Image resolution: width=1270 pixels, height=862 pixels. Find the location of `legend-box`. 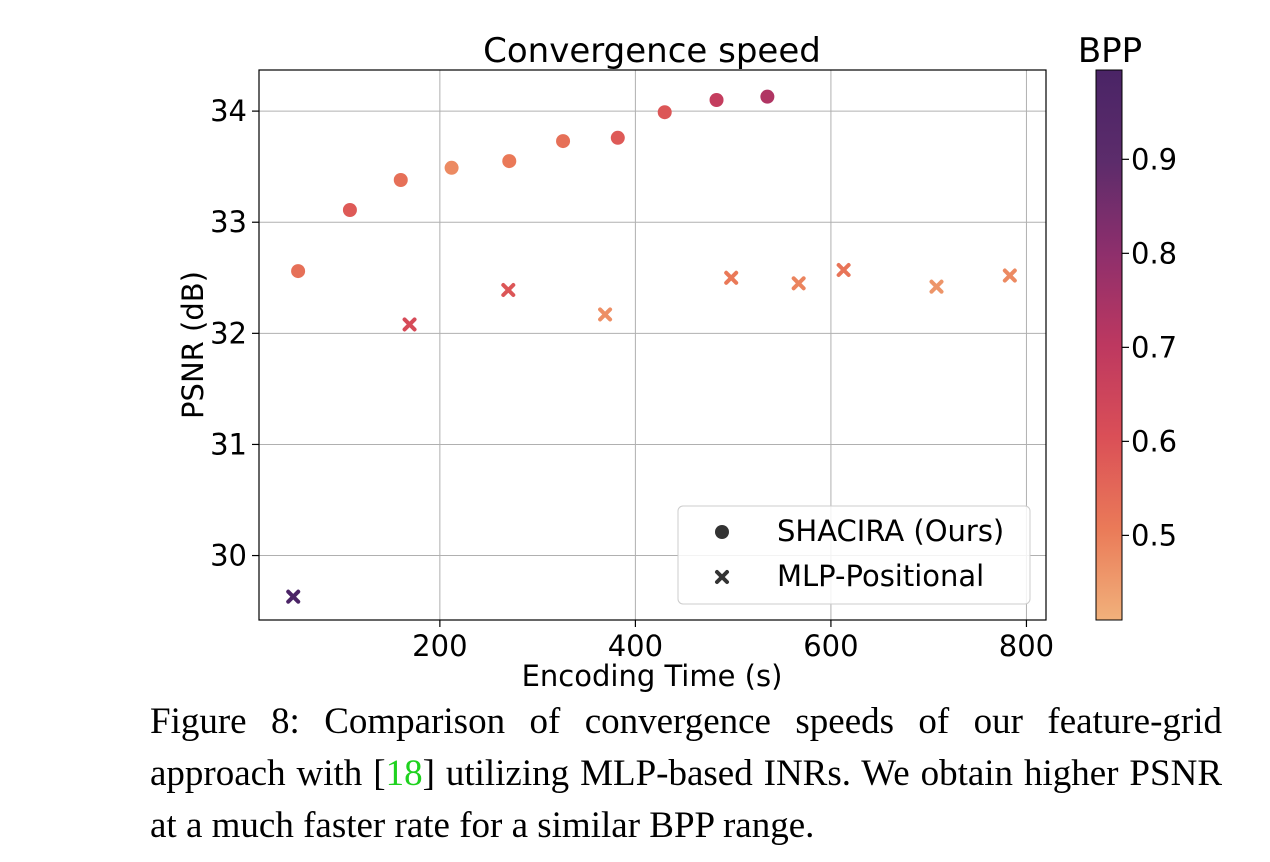

legend-box is located at coordinates (854, 555).